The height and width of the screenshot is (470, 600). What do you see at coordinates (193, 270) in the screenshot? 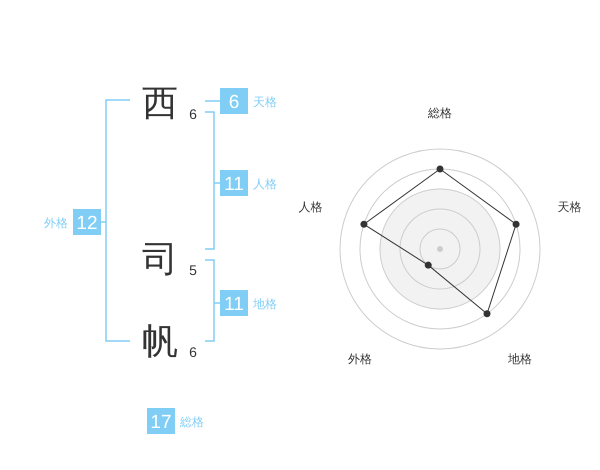
I see `data-label: 5` at bounding box center [193, 270].